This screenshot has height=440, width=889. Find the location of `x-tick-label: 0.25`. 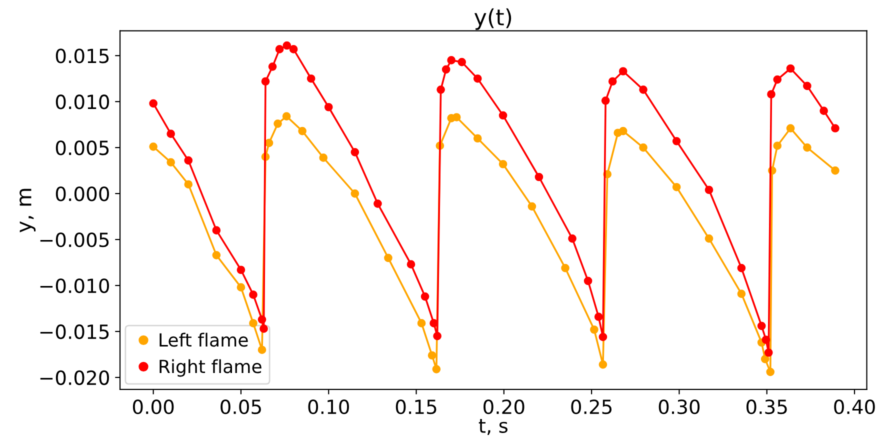

x-tick-label: 0.25 is located at coordinates (591, 406).